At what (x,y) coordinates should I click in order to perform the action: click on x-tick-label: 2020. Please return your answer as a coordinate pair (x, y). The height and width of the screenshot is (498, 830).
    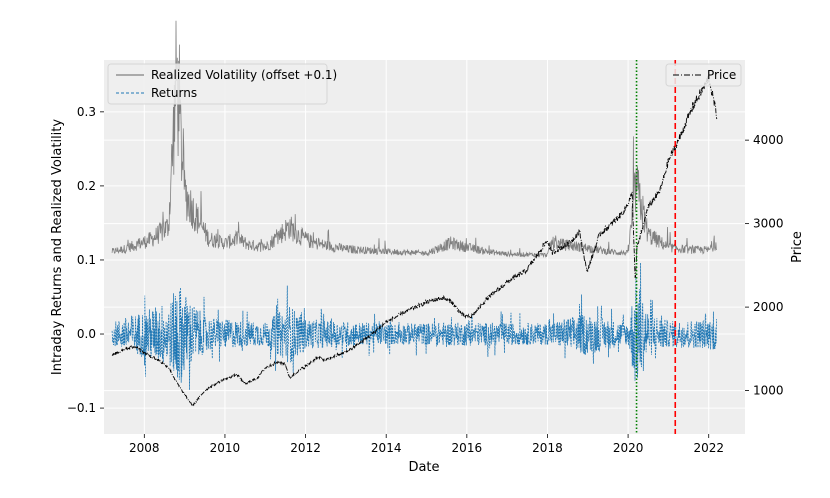
    Looking at the image, I should click on (628, 448).